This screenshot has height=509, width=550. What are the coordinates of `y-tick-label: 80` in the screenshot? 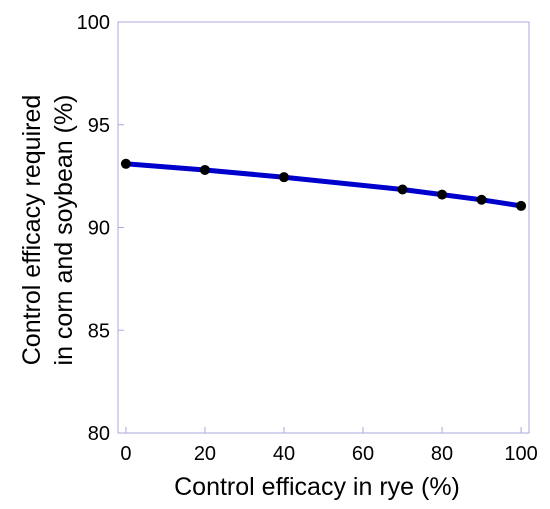 It's located at (99, 434).